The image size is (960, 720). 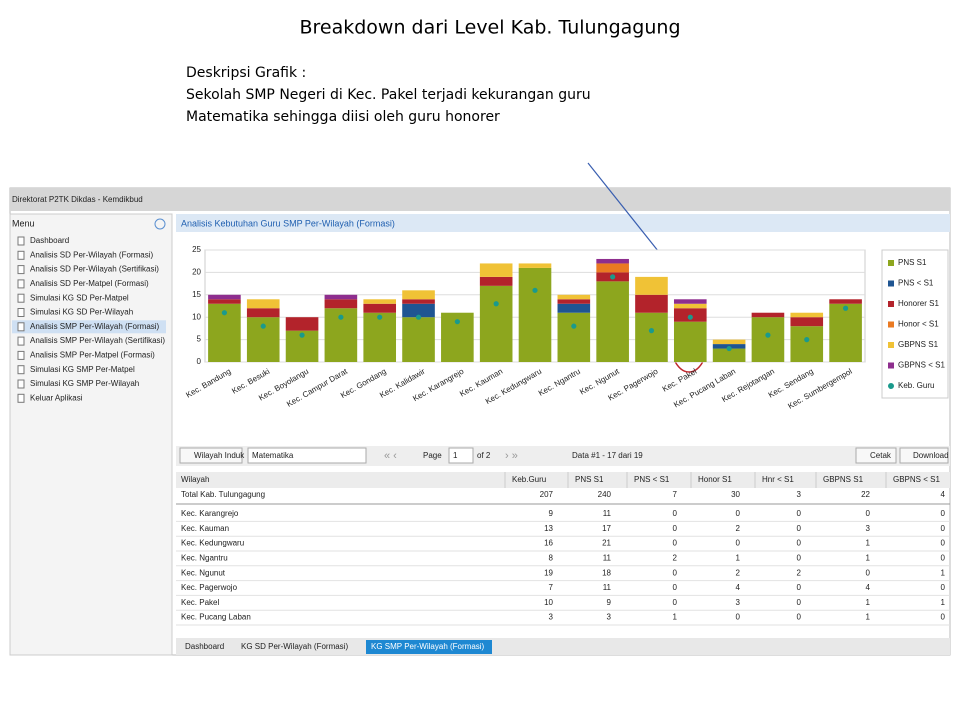 What do you see at coordinates (23, 223) in the screenshot?
I see `menu-title: Menu` at bounding box center [23, 223].